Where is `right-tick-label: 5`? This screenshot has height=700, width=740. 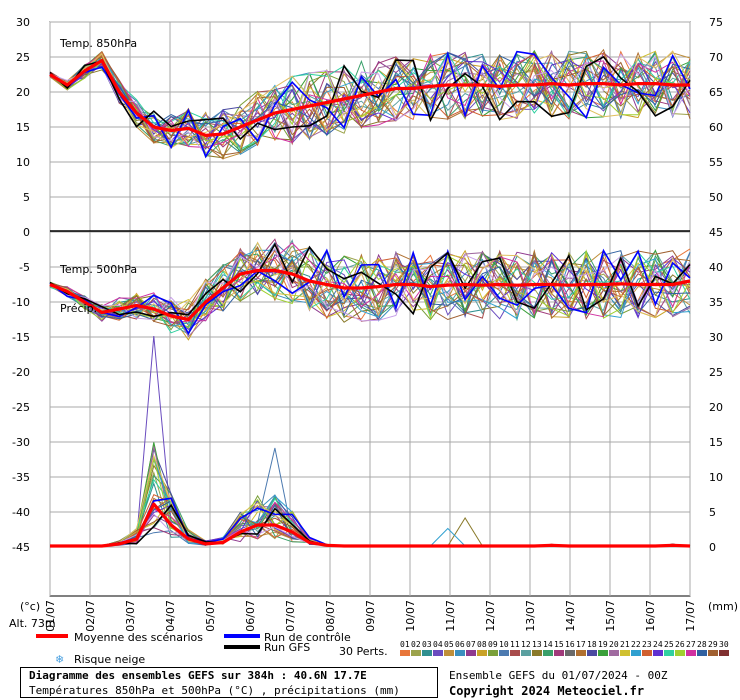 right-tick-label: 5 is located at coordinates (712, 512).